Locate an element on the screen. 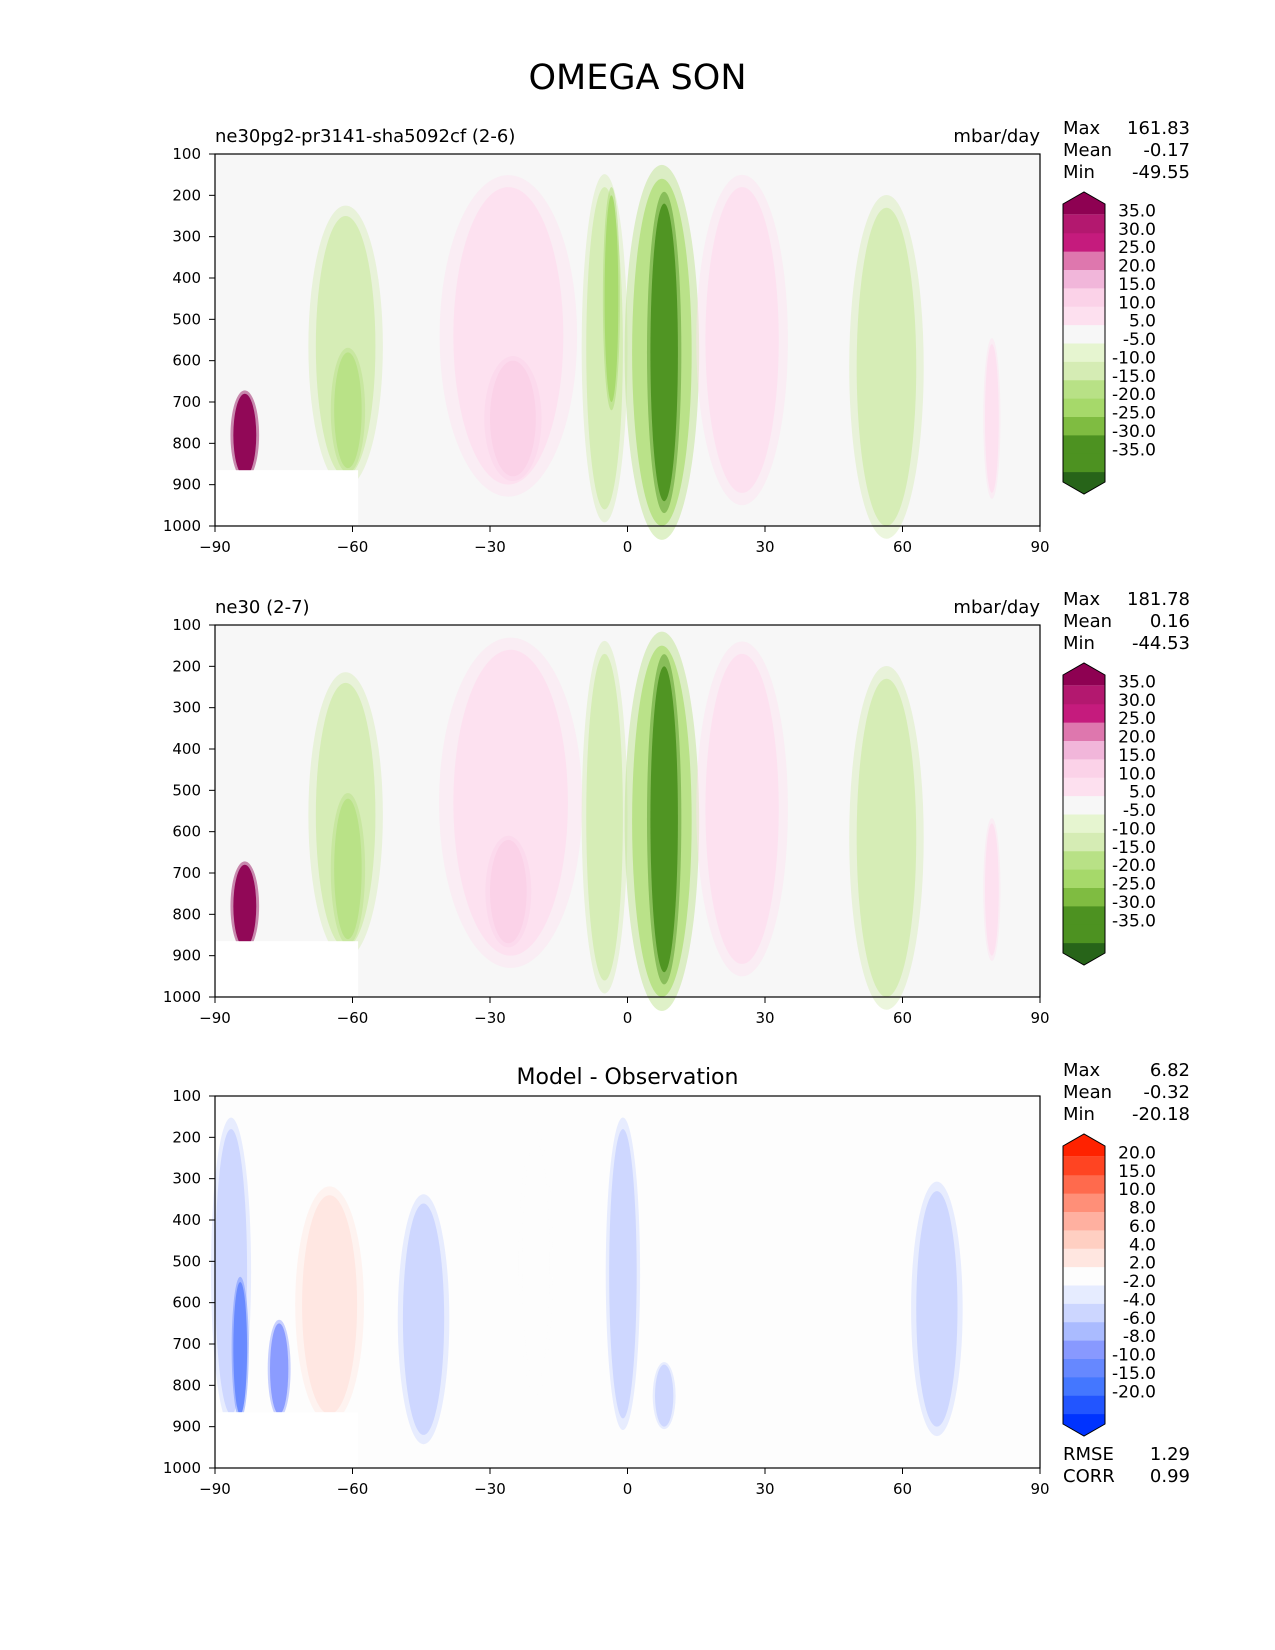  colorbar-tick-label: -35.0 is located at coordinates (1134, 450).